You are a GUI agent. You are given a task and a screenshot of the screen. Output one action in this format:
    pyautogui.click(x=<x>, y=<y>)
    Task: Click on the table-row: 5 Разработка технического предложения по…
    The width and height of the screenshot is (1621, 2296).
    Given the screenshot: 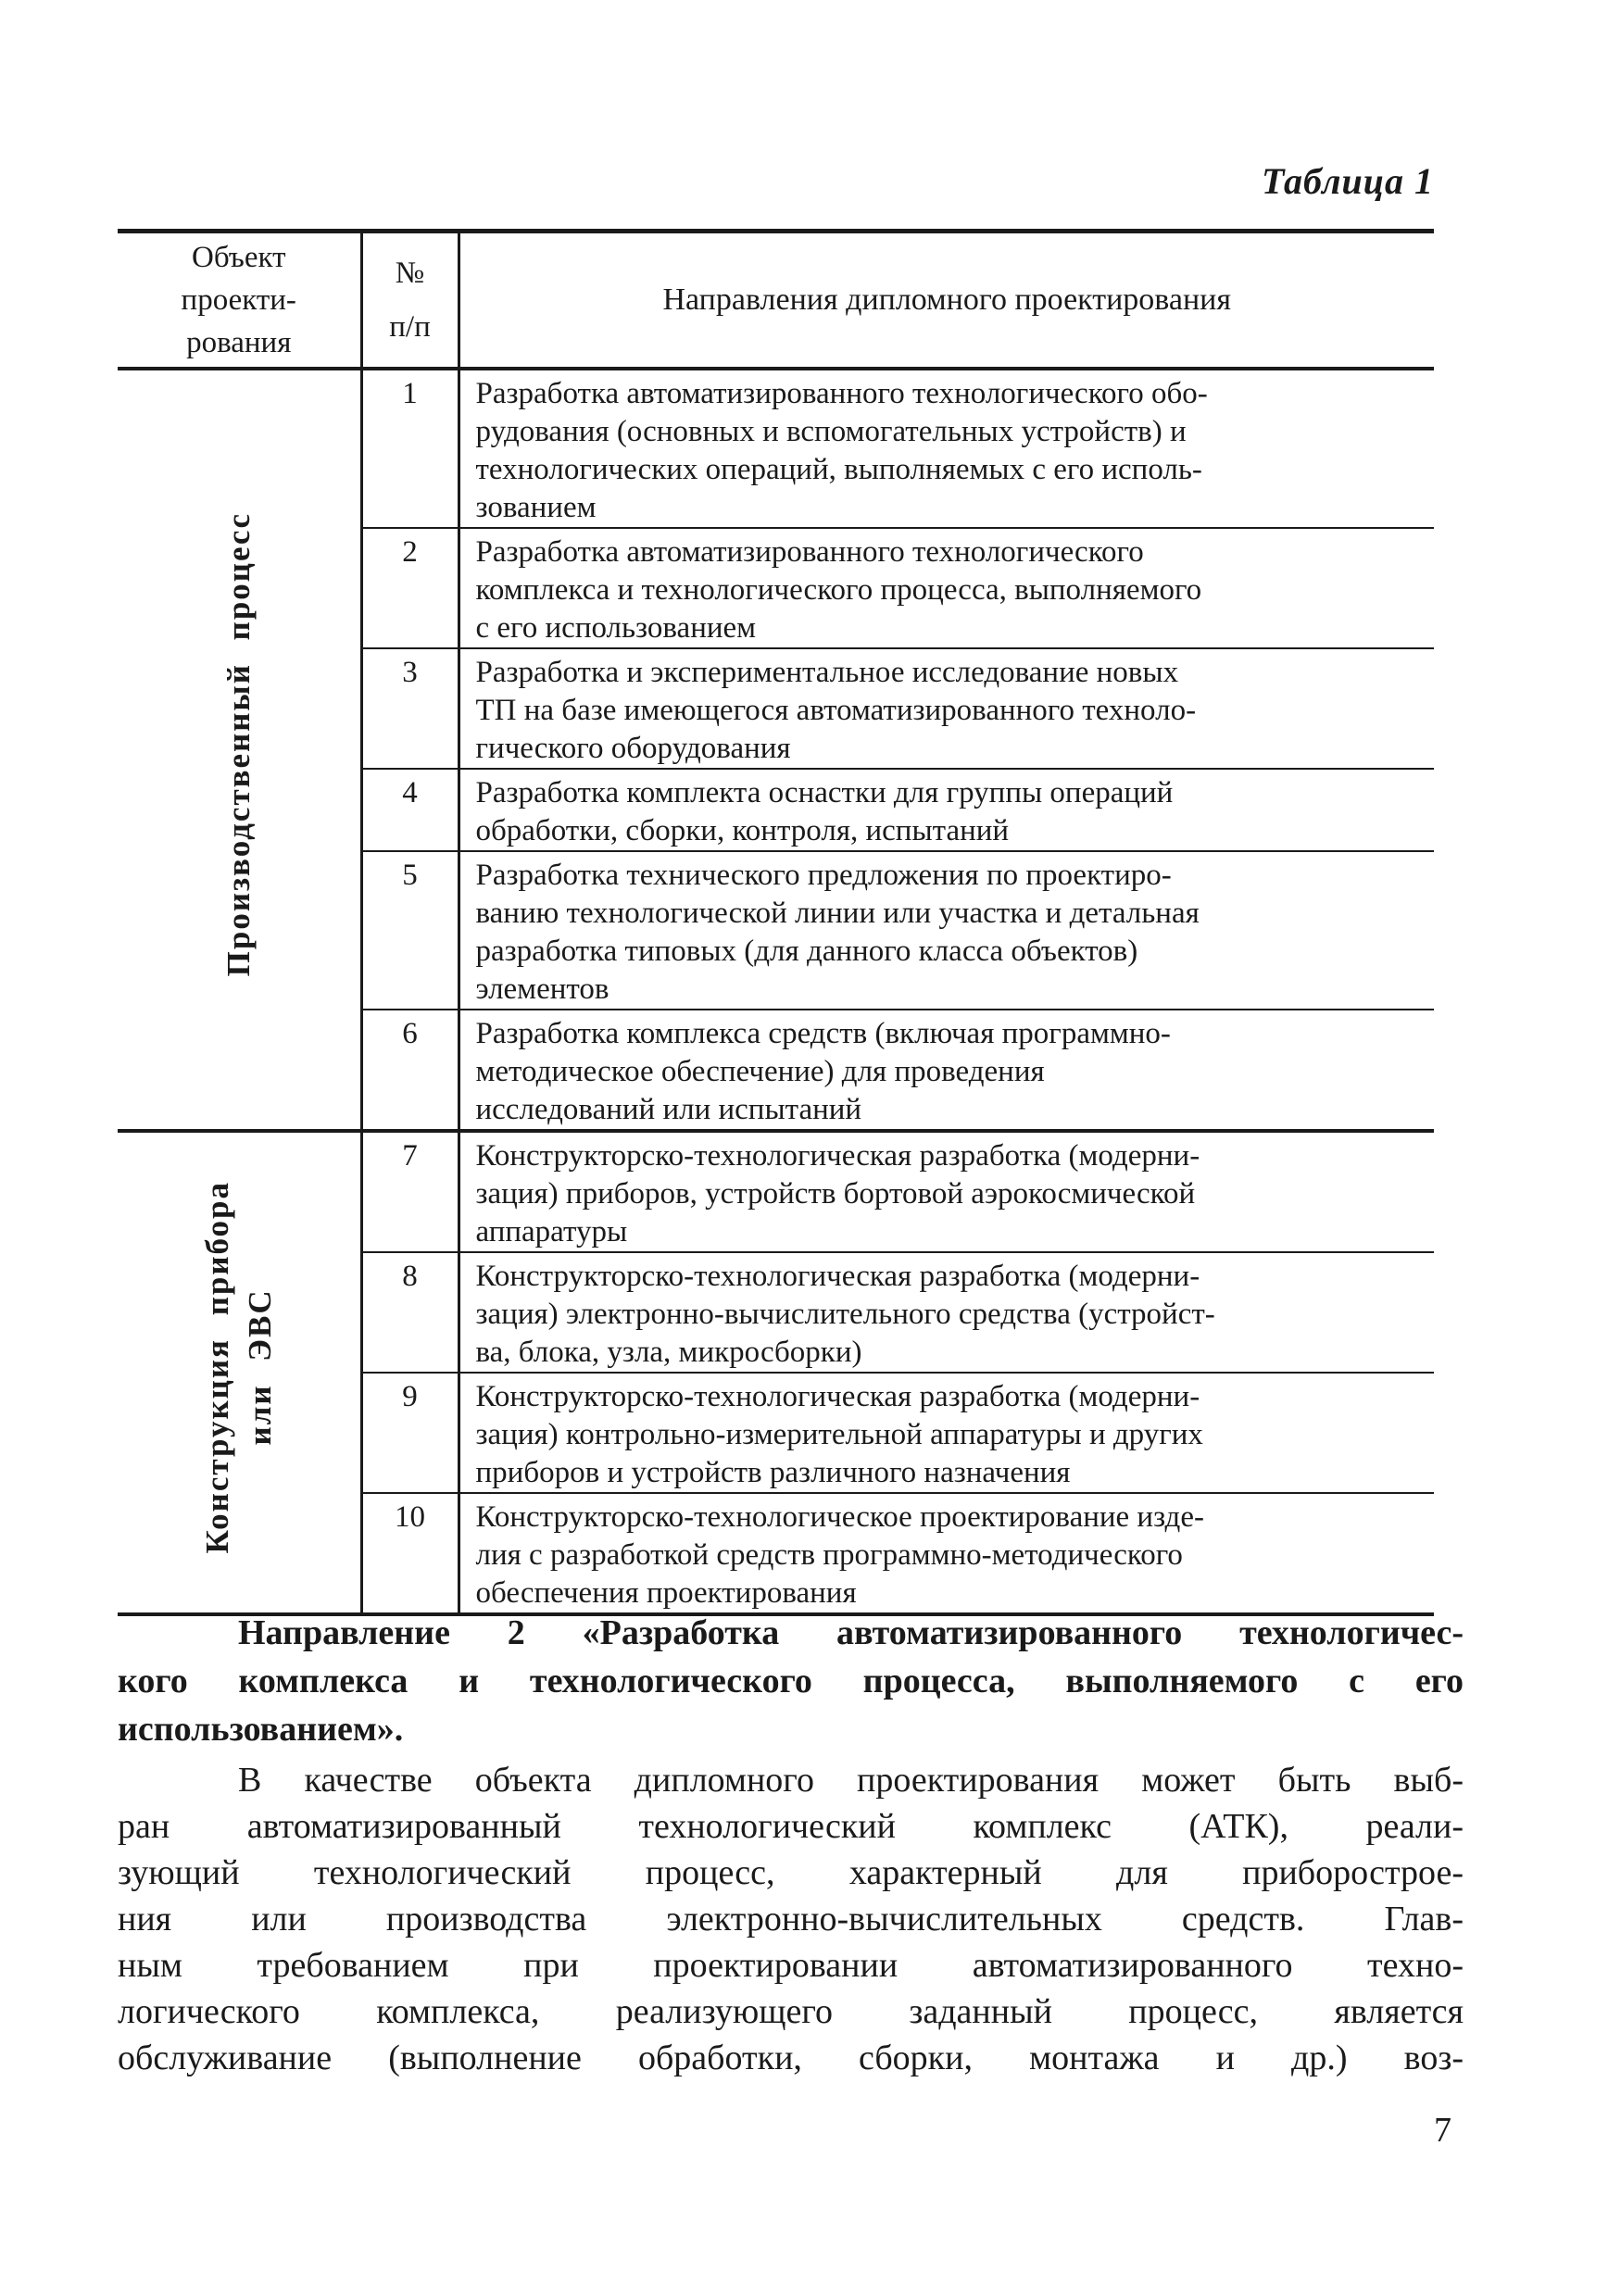 What is the action you would take?
    pyautogui.click(x=776, y=929)
    